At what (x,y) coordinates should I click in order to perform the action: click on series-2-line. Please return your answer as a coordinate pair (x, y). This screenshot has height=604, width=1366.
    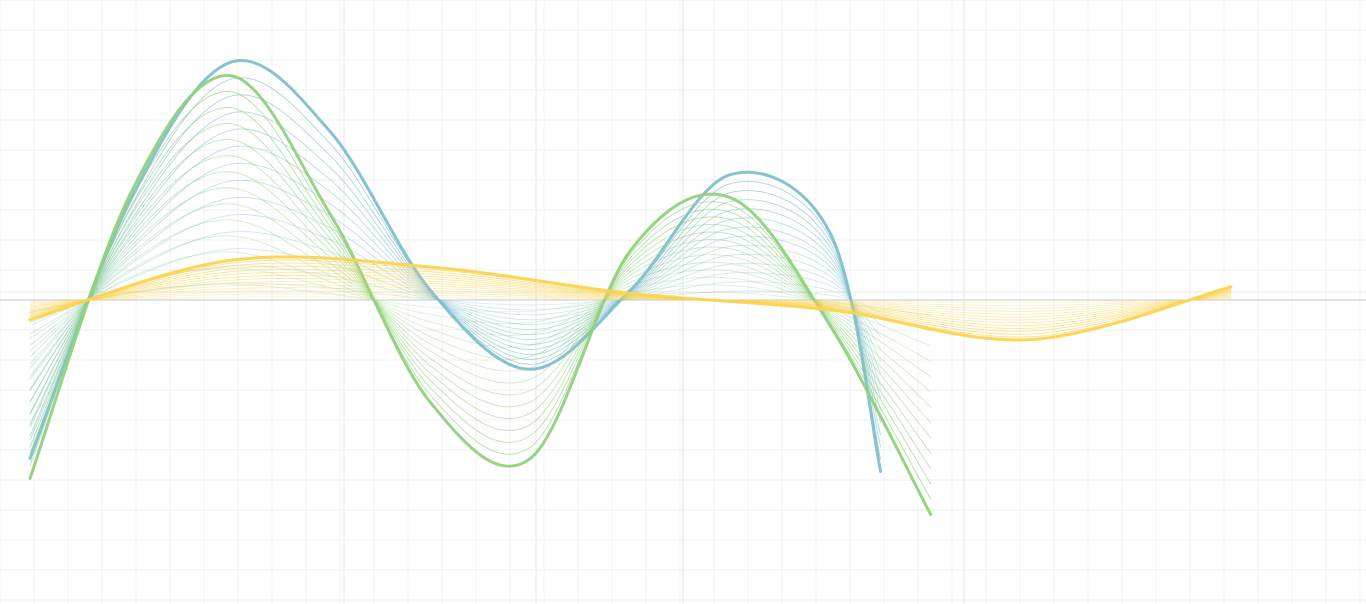
    Looking at the image, I should click on (630, 298).